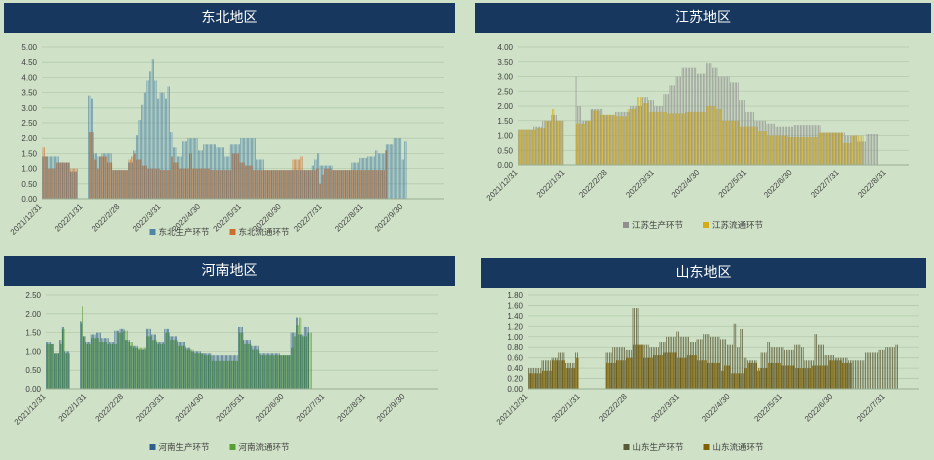 The height and width of the screenshot is (460, 934). I want to click on y-tick-label: 5.00, so click(29, 47).